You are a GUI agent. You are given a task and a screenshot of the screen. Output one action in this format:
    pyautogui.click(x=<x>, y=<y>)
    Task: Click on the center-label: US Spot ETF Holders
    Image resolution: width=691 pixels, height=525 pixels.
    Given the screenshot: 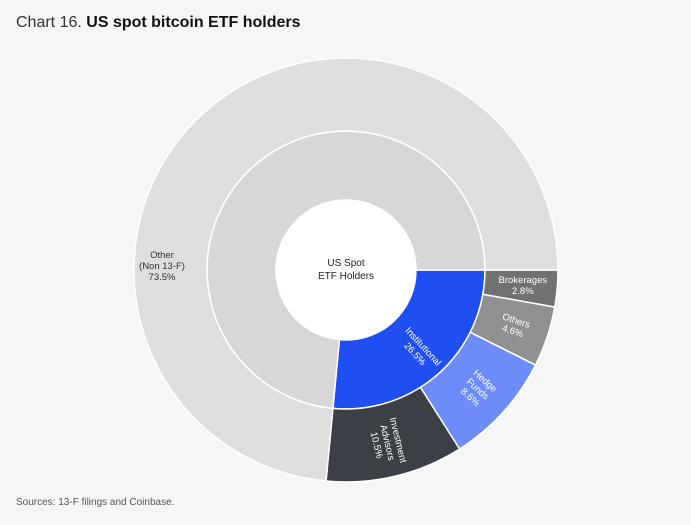 What is the action you would take?
    pyautogui.click(x=346, y=270)
    